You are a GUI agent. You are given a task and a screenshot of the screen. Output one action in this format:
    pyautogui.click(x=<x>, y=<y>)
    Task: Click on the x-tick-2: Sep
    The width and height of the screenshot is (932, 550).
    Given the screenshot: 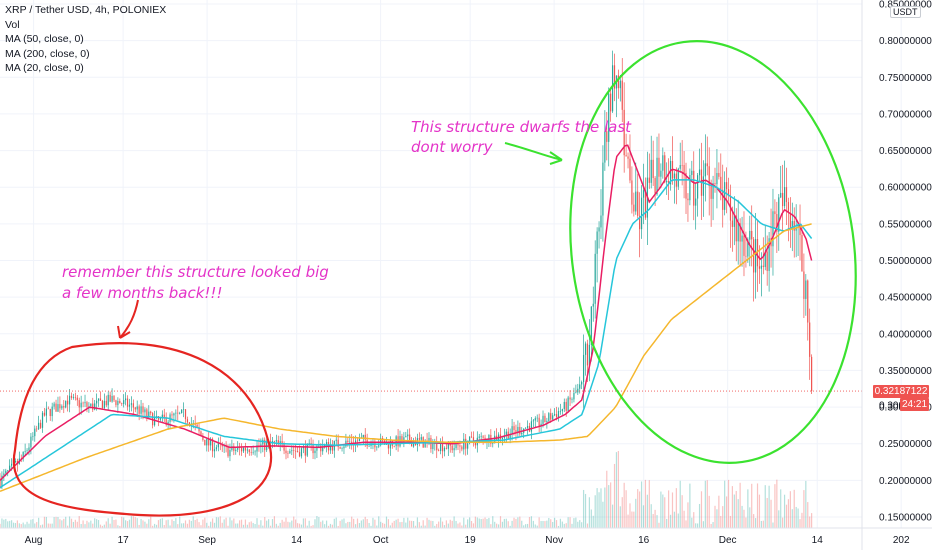 What is the action you would take?
    pyautogui.click(x=207, y=540)
    